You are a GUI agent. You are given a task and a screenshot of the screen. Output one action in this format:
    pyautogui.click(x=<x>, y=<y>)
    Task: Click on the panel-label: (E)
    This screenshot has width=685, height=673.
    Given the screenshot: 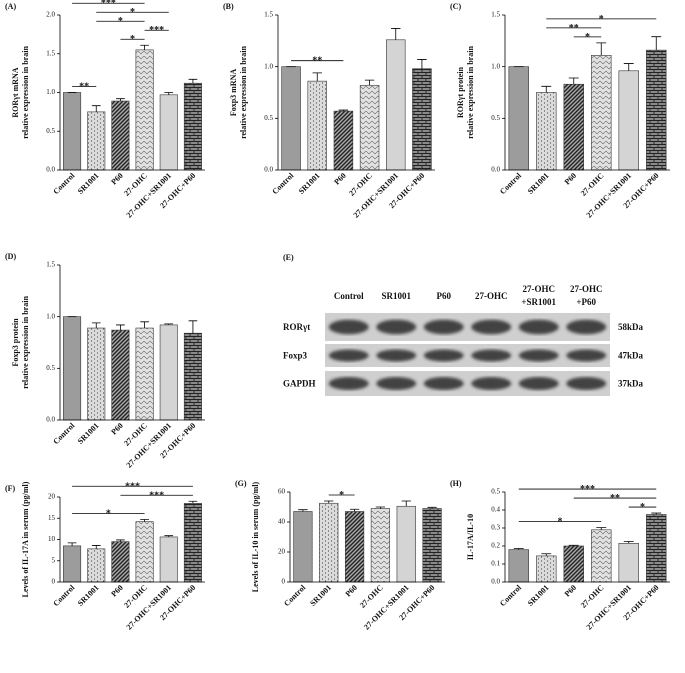 What is the action you would take?
    pyautogui.click(x=288, y=257)
    